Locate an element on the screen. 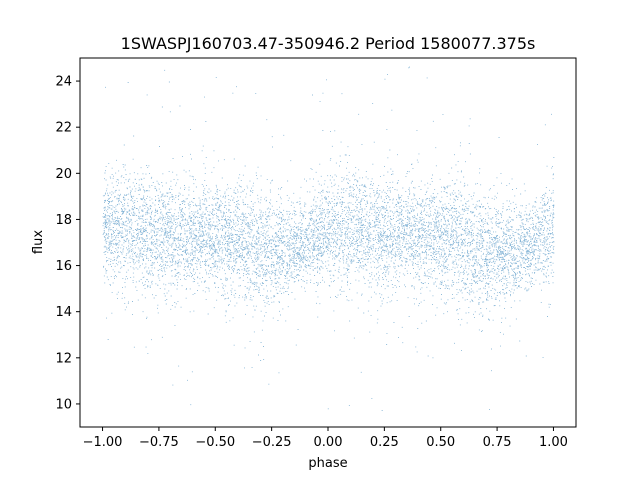 This screenshot has width=640, height=480. x-tick-label: −0.75 is located at coordinates (159, 442).